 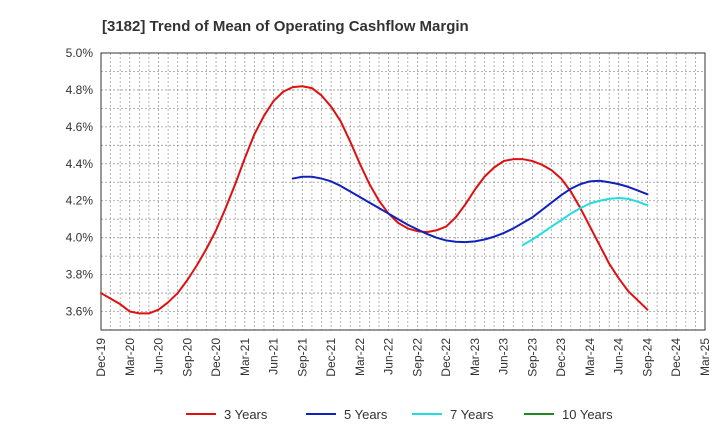 What do you see at coordinates (302, 357) in the screenshot?
I see `x-tick-label: Sep-21` at bounding box center [302, 357].